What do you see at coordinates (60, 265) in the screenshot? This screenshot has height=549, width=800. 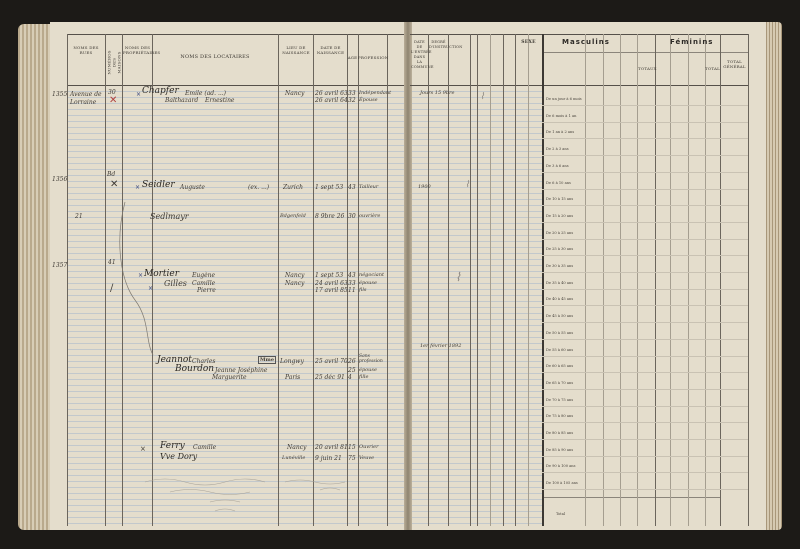 I see `entry-margin-number: 1357` at bounding box center [60, 265].